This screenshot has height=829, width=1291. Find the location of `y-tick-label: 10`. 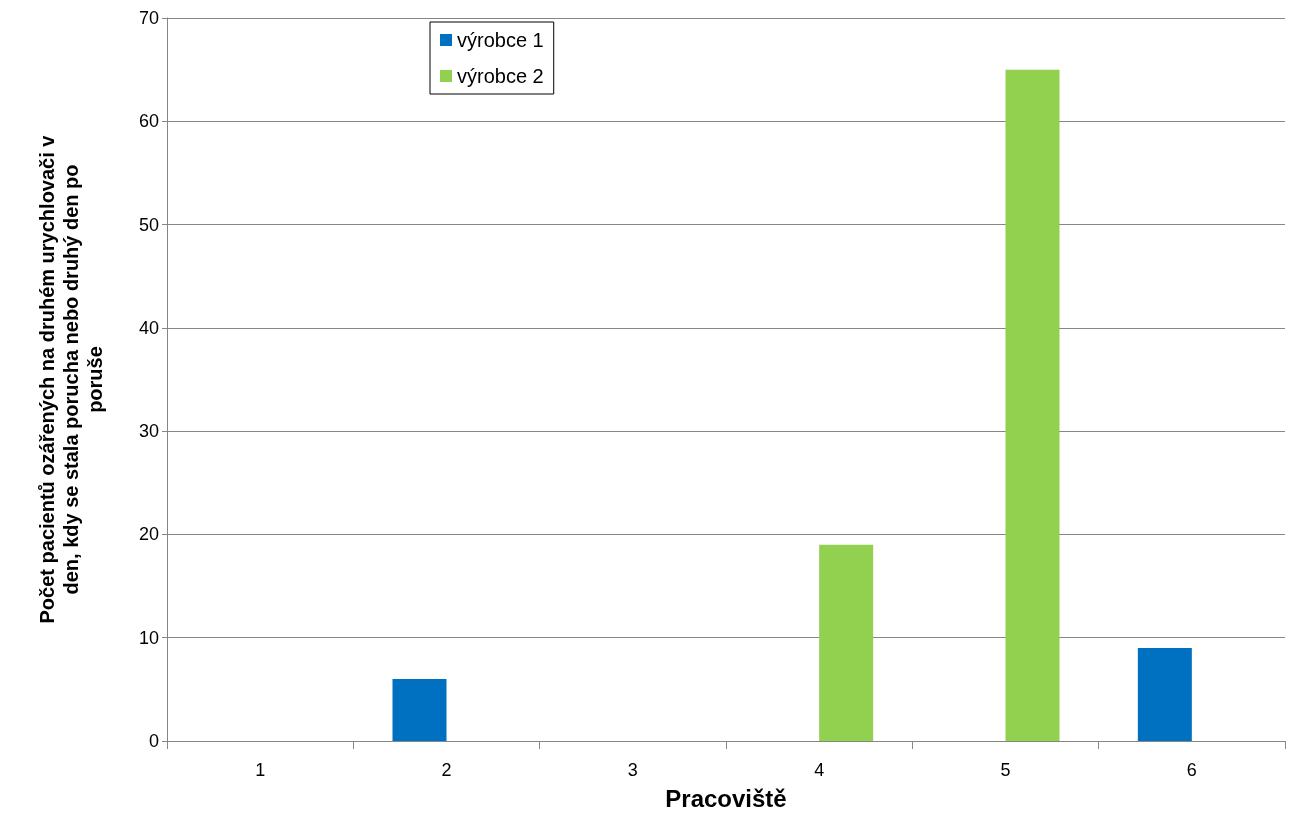

y-tick-label: 10 is located at coordinates (148, 637).